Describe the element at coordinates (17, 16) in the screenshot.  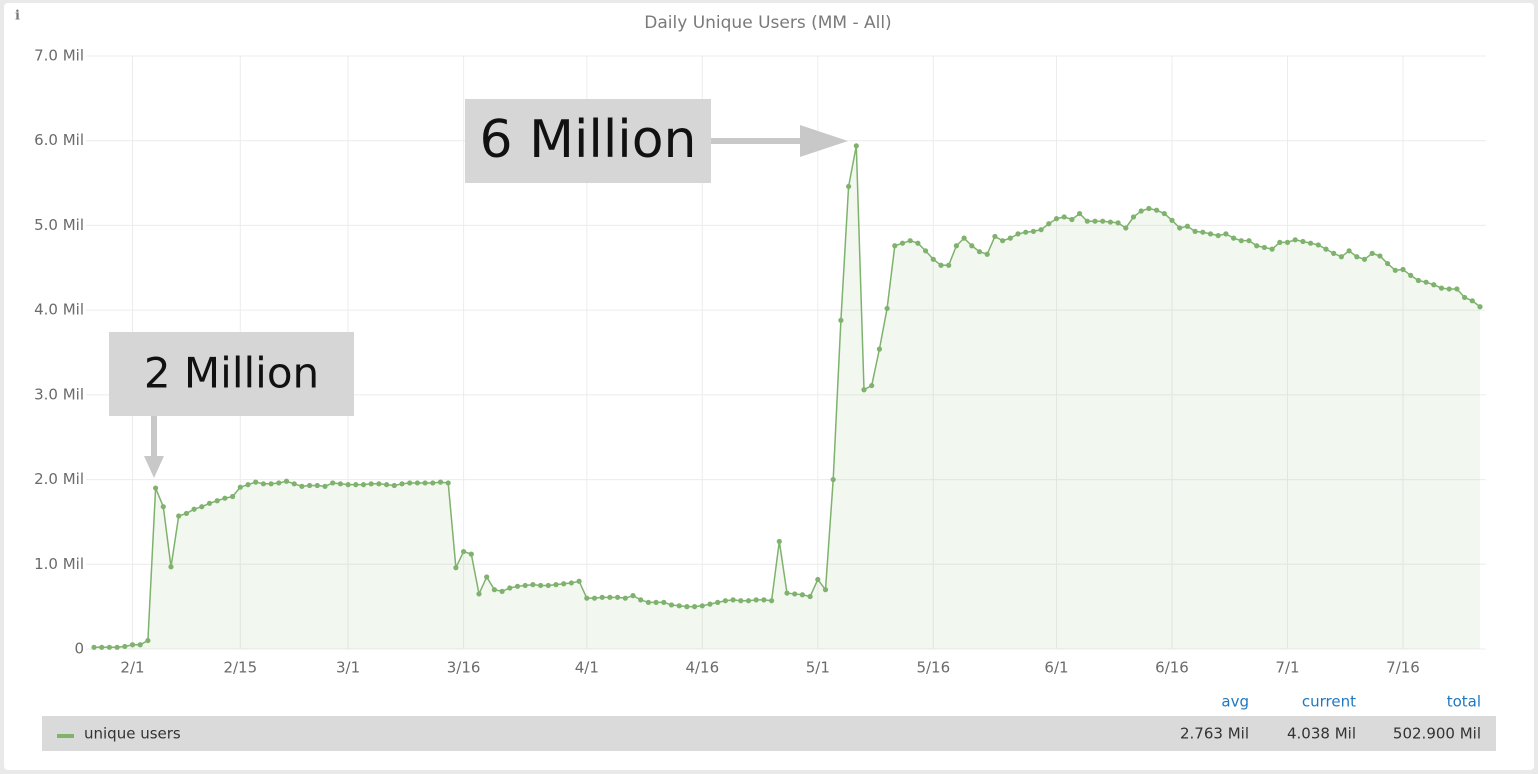
I see `info-icon: i` at that location.